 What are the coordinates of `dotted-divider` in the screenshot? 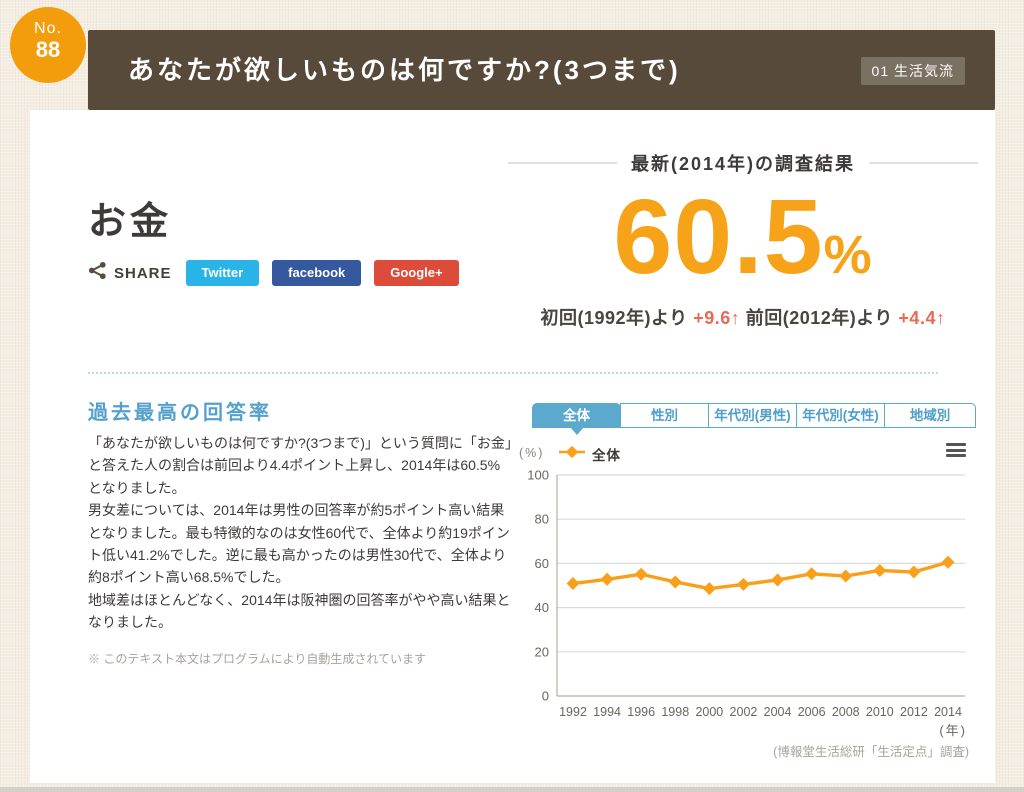 It's located at (513, 373).